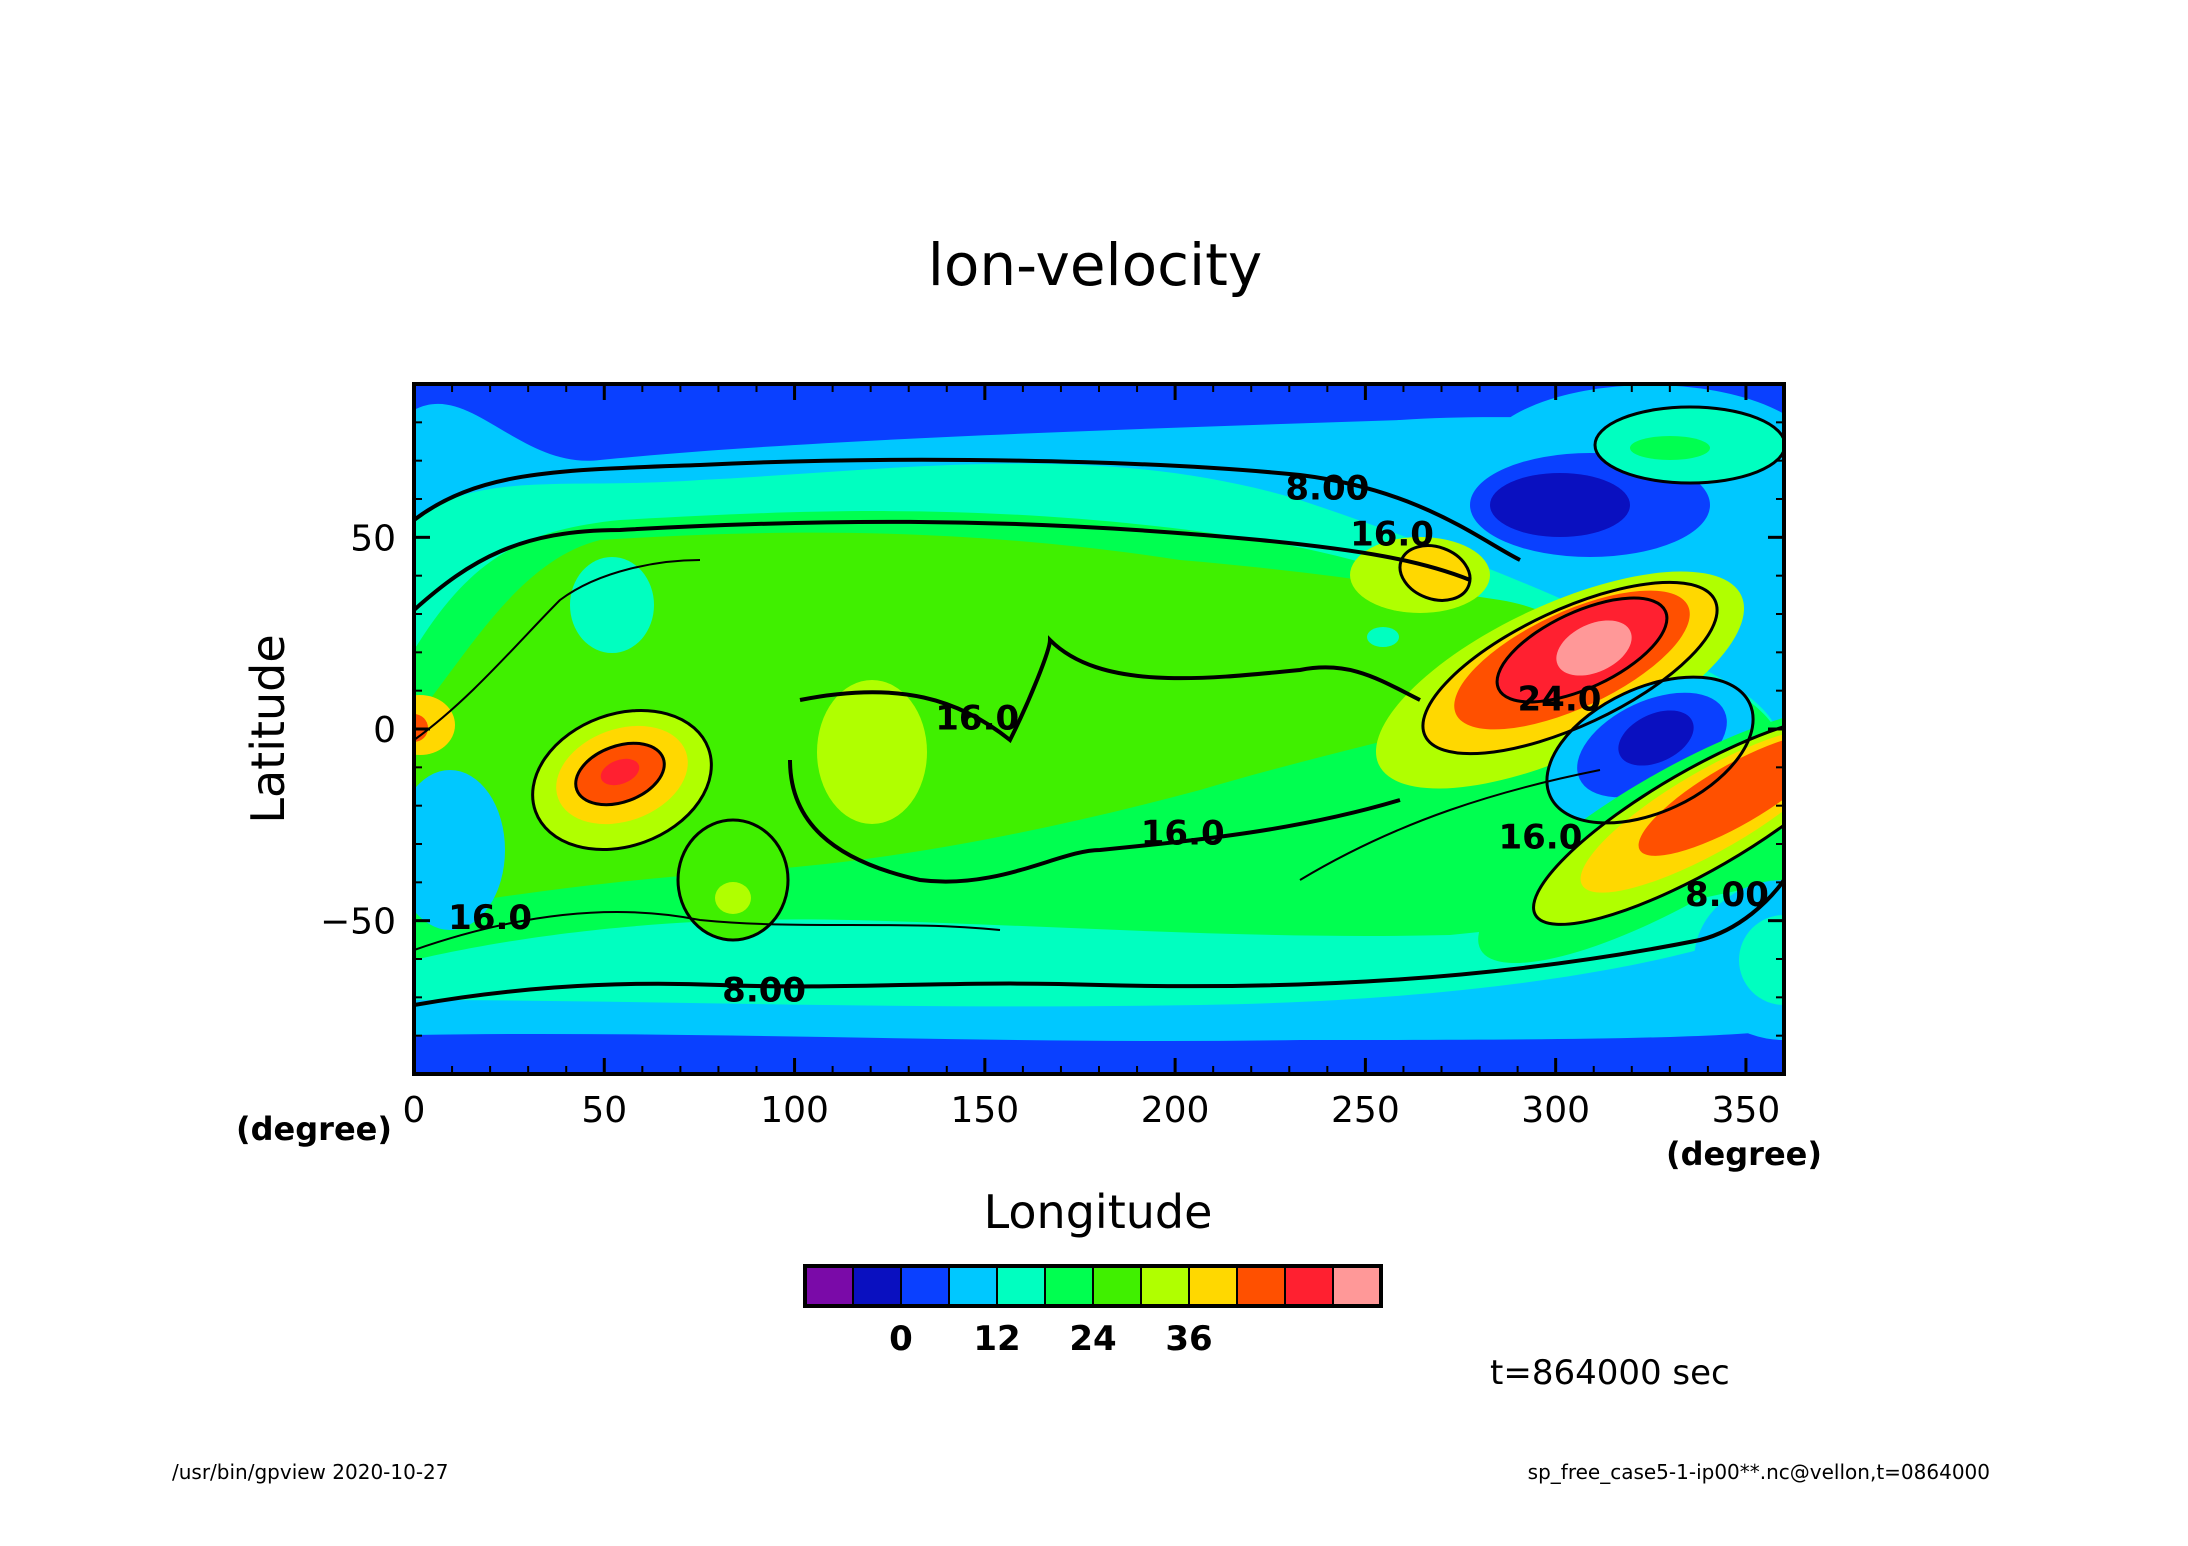 This screenshot has height=1546, width=2188. What do you see at coordinates (1670, 448) in the screenshot?
I see `contour-top-right-green` at bounding box center [1670, 448].